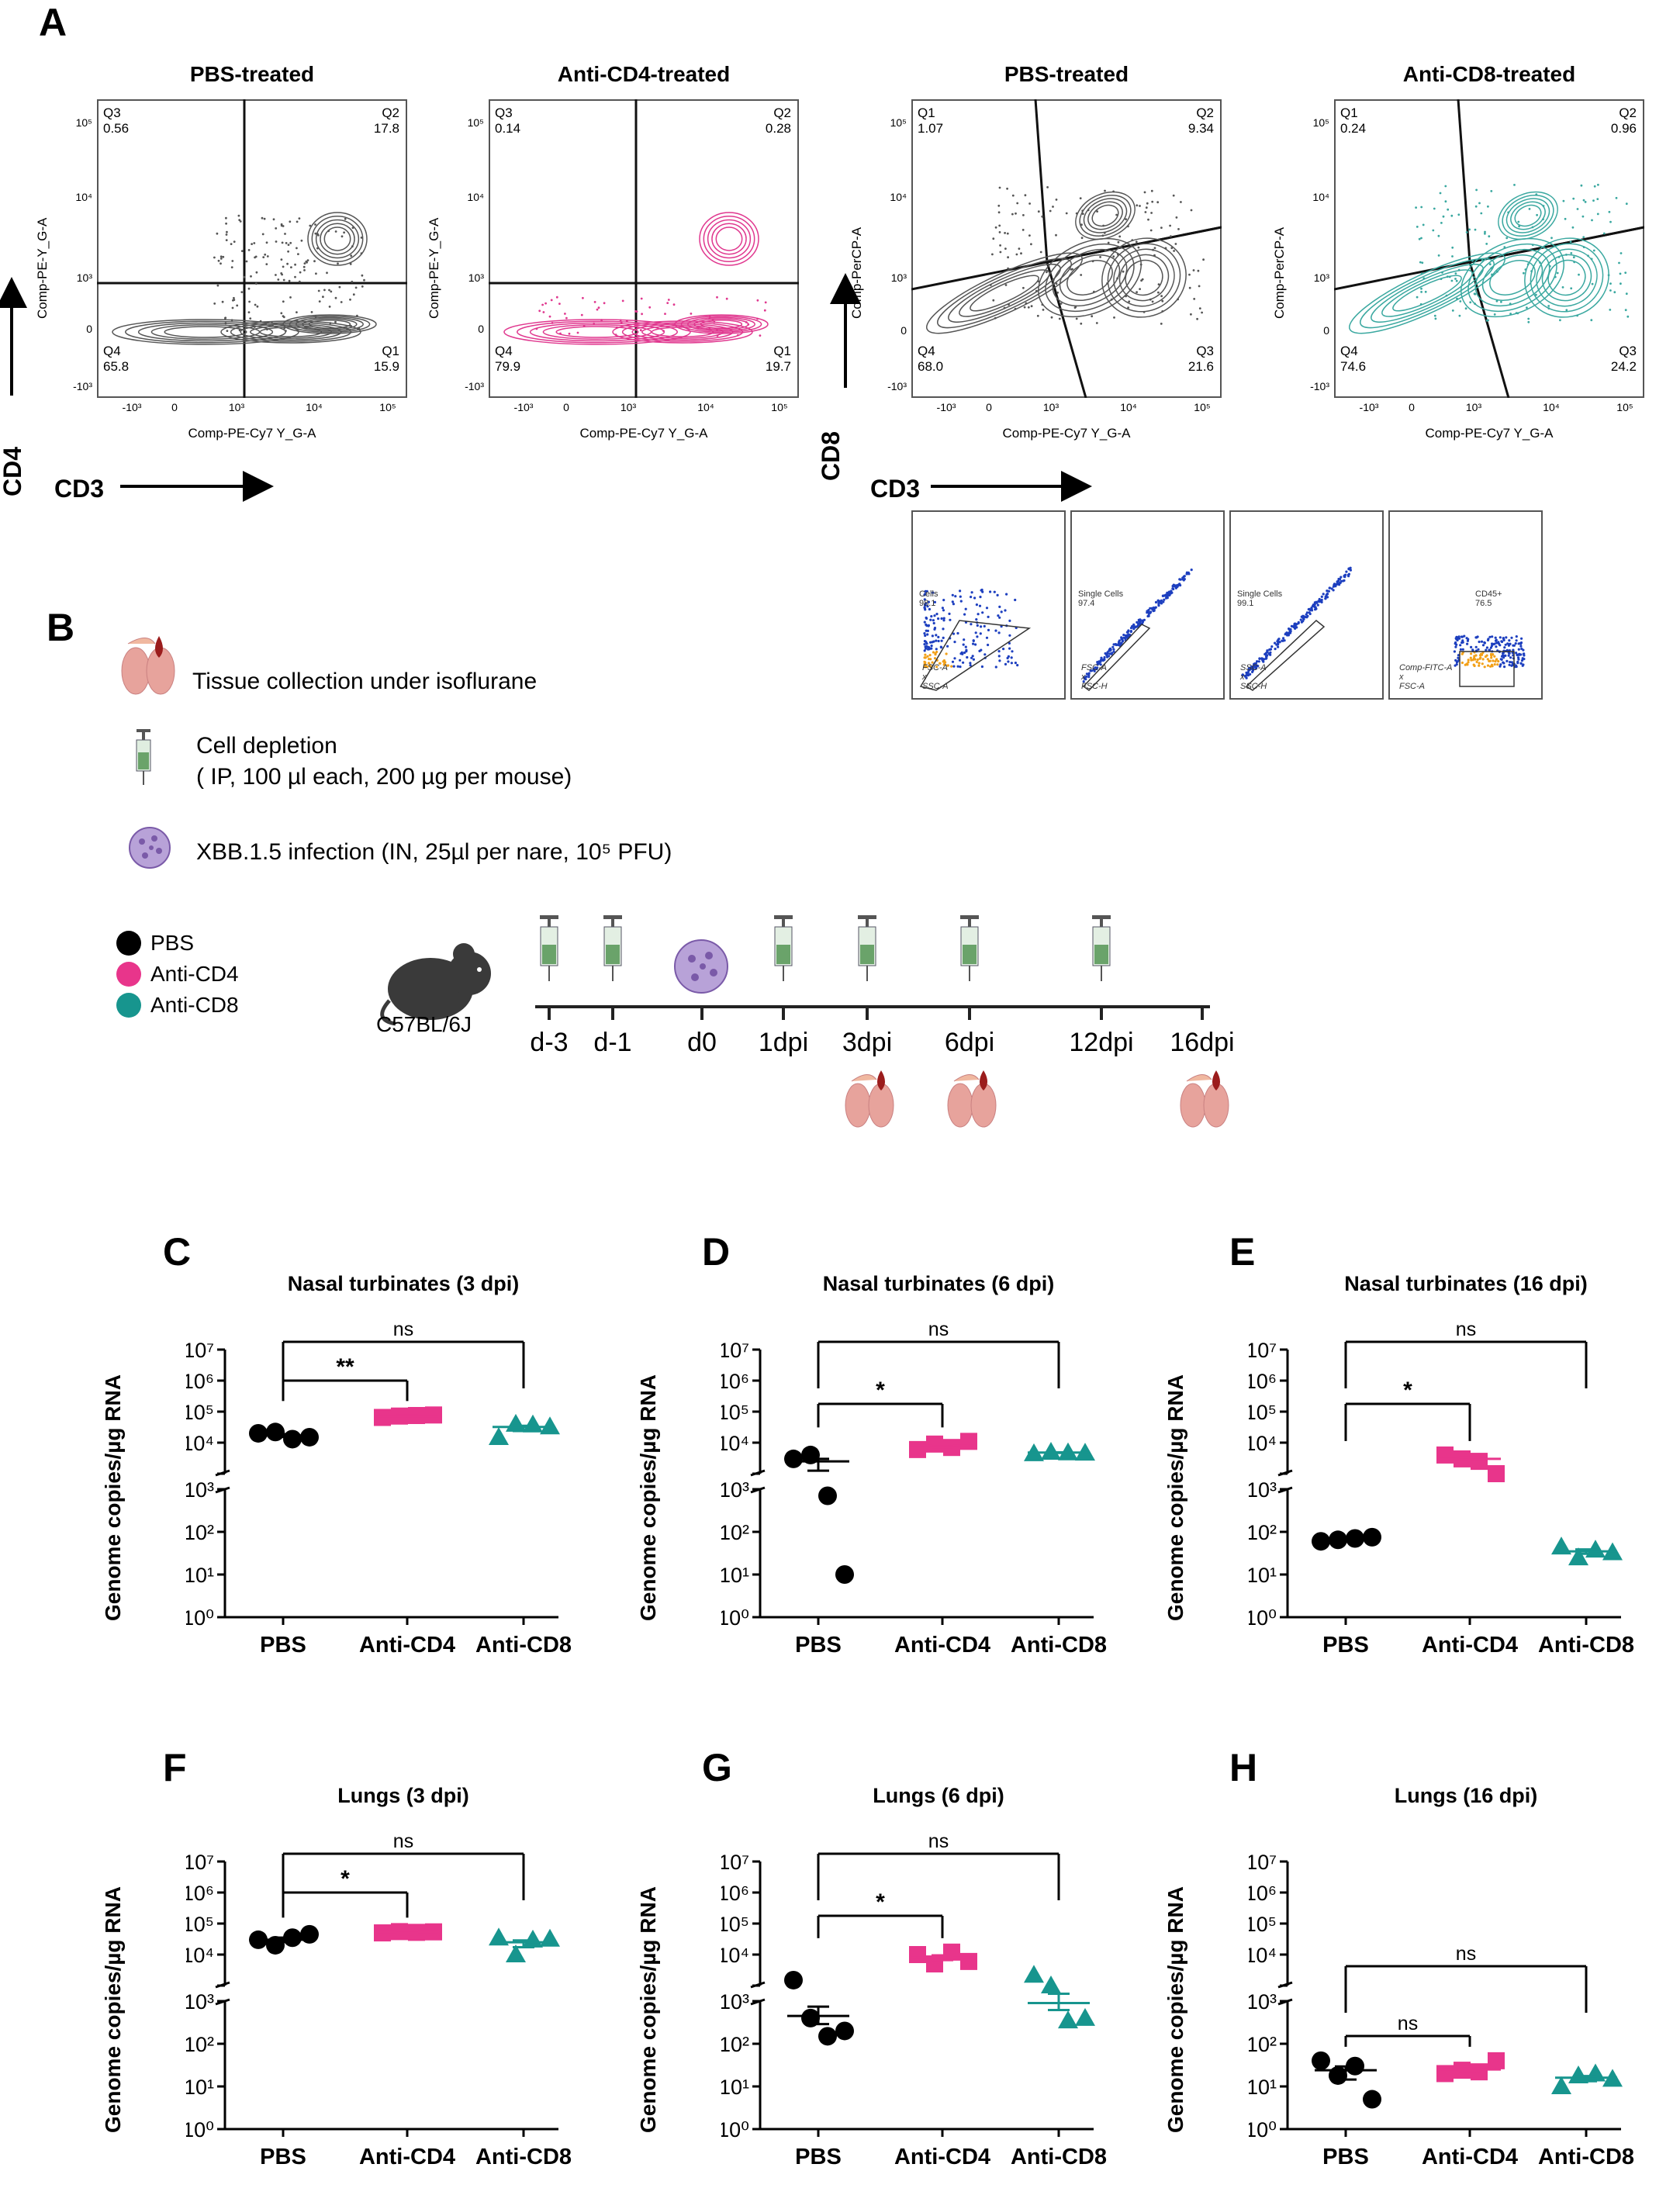 Image resolution: width=1680 pixels, height=2202 pixels. I want to click on legend-pbs-label: PBS, so click(172, 943).